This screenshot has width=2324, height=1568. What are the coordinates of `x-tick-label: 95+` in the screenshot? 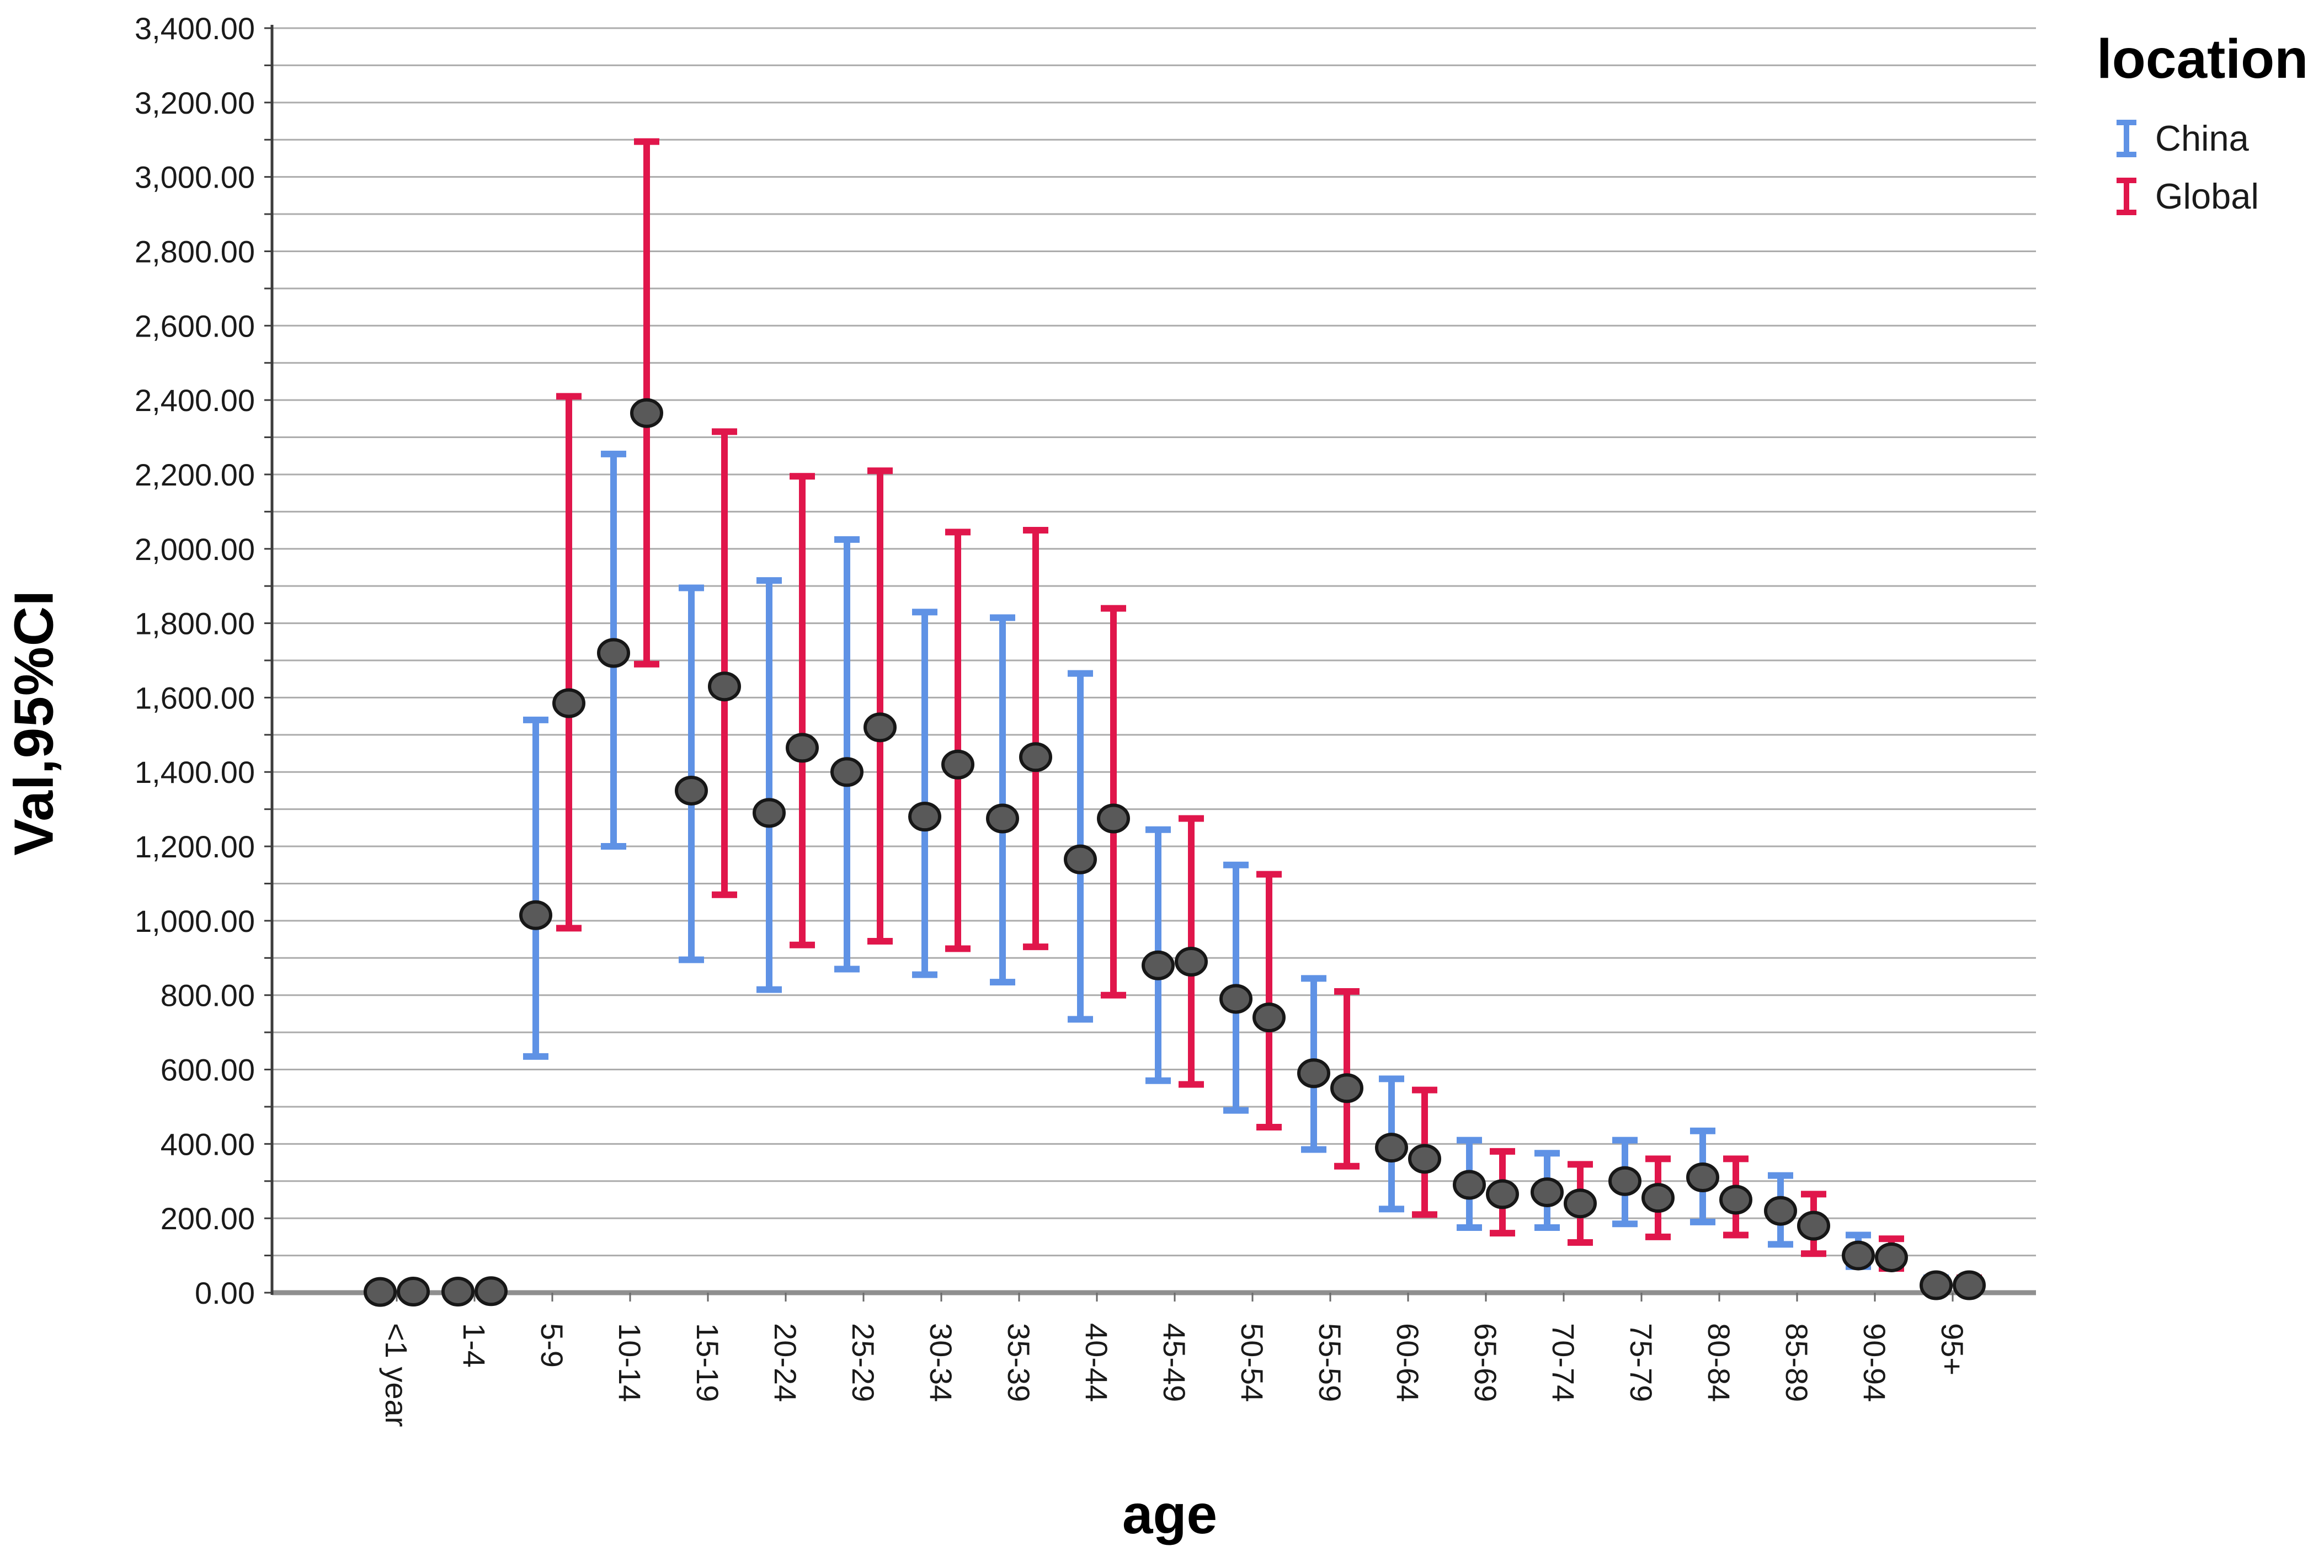 It's located at (1953, 1349).